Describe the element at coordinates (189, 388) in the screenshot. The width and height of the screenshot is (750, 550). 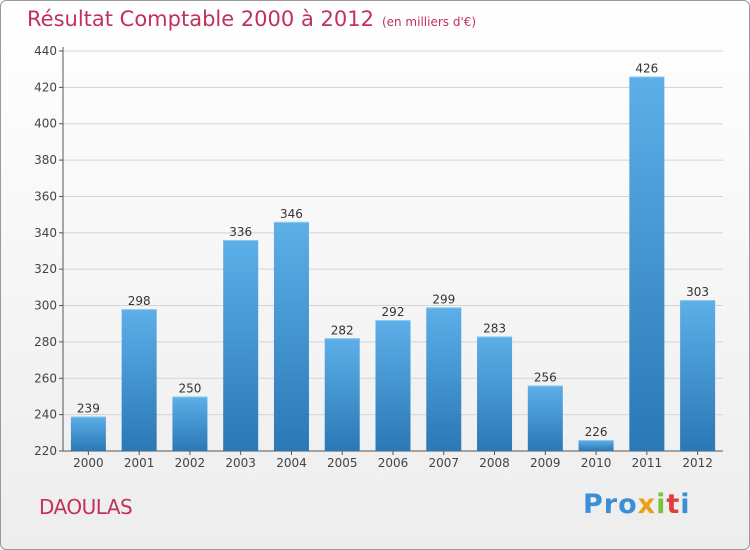
I see `value-label-2002: 250` at that location.